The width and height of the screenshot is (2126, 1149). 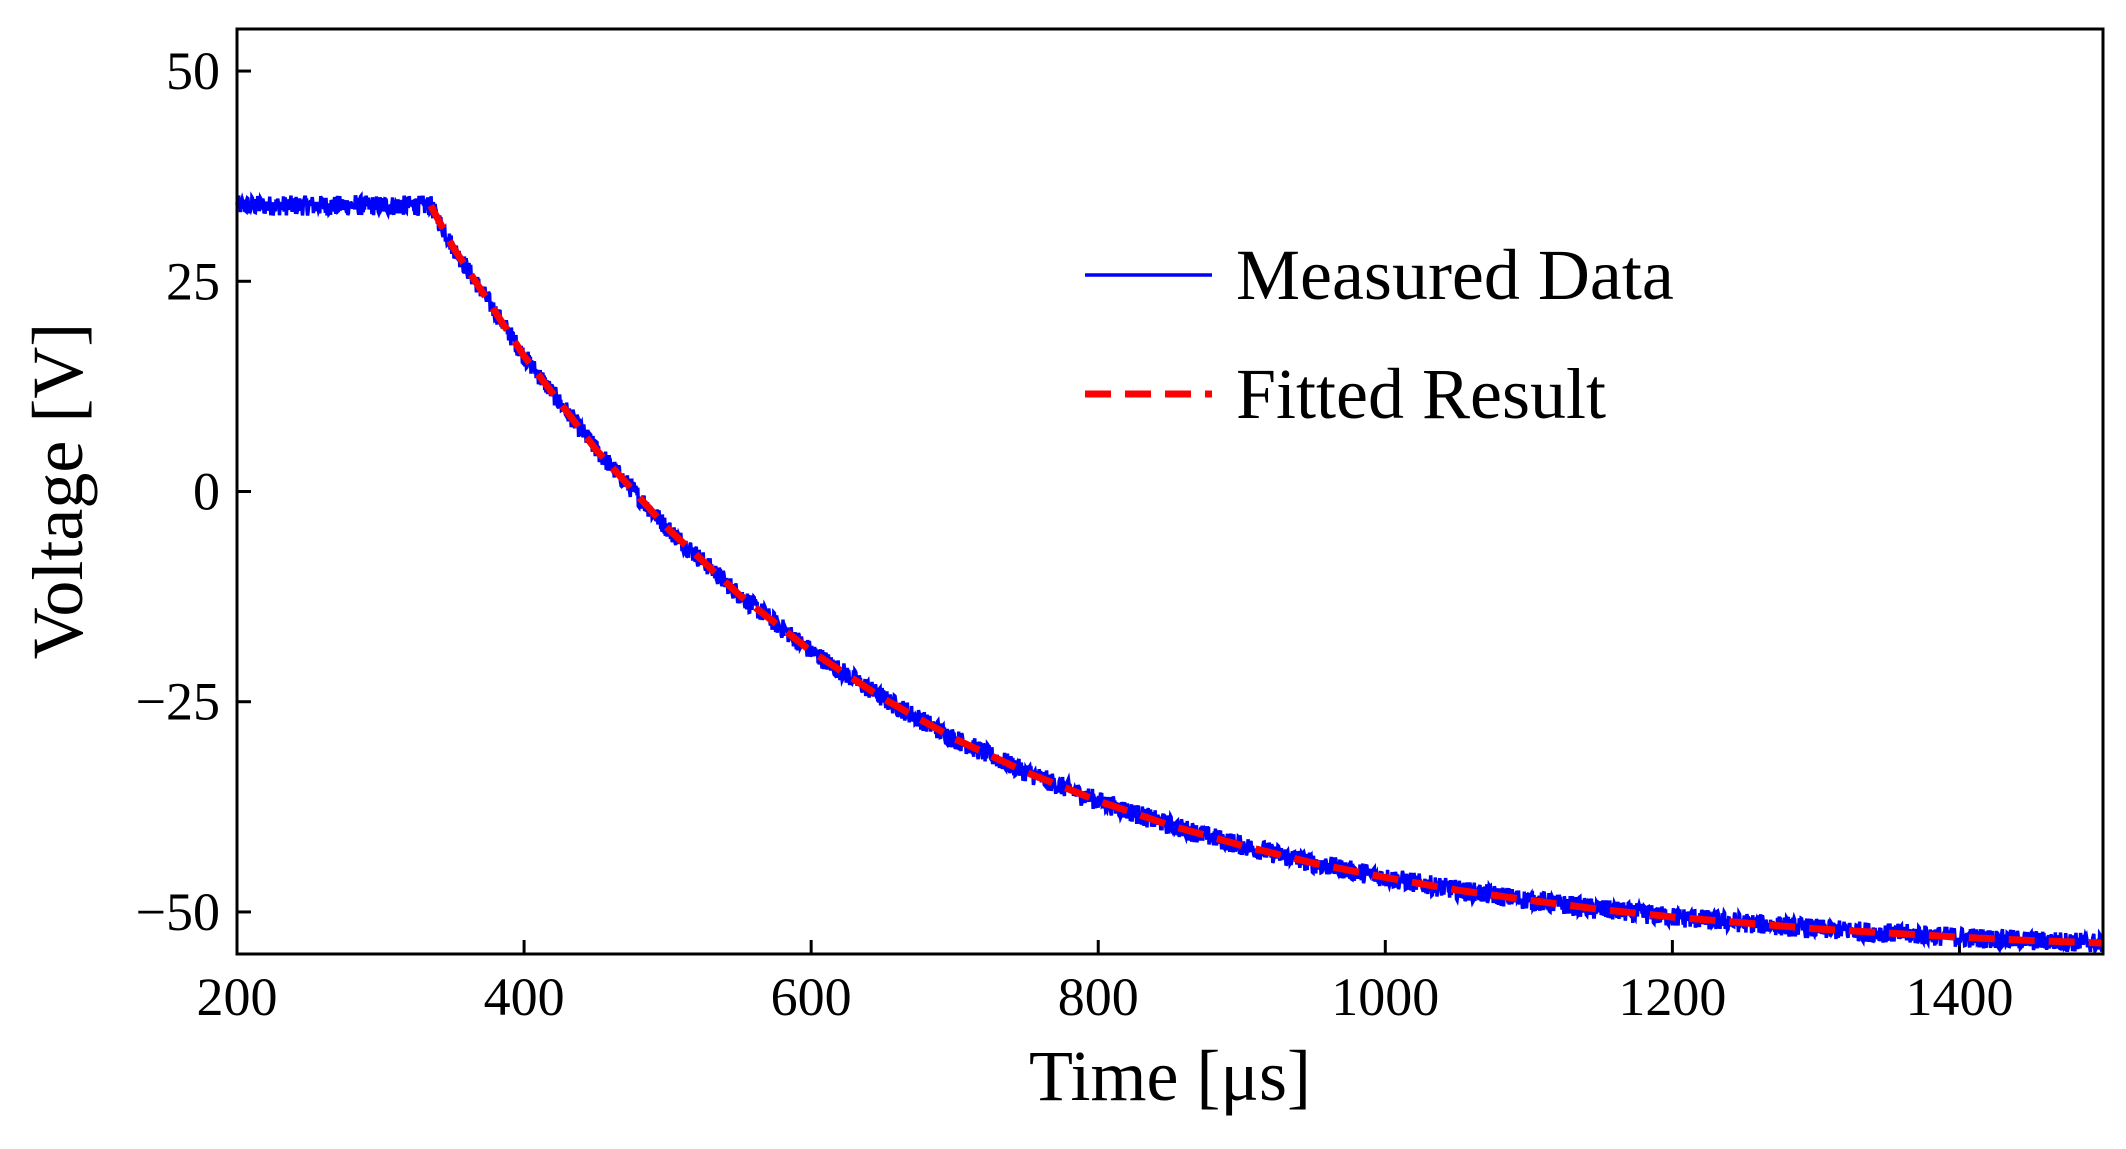 I want to click on x-tick-label: 1200, so click(x=1672, y=997).